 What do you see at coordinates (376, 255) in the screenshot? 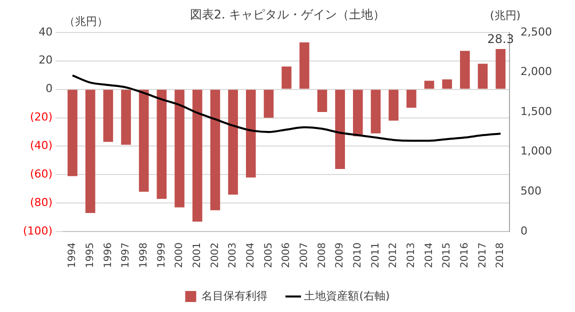
I see `x-tick-label: 2011` at bounding box center [376, 255].